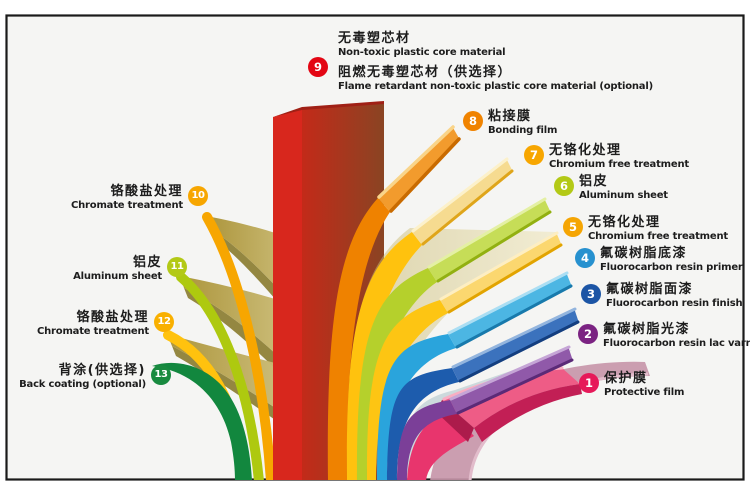 This screenshot has width=750, height=500. Describe the element at coordinates (374, 38) in the screenshot. I see `core-material-label-zh: 无毒塑芯材` at that location.